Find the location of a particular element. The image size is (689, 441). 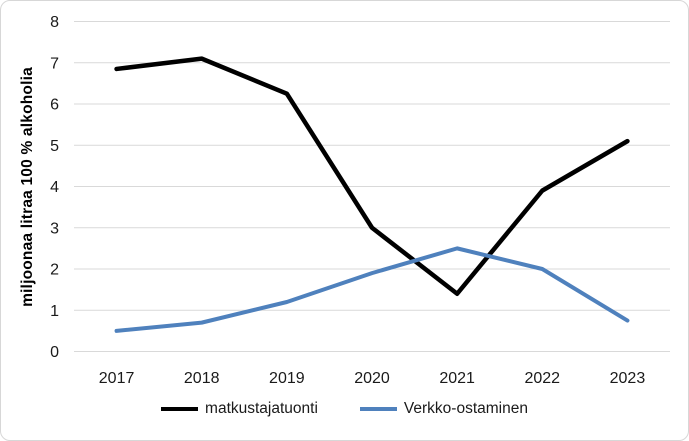

y-axis-title: miljoonaa litraa 100 % alkoholia is located at coordinates (27, 187).